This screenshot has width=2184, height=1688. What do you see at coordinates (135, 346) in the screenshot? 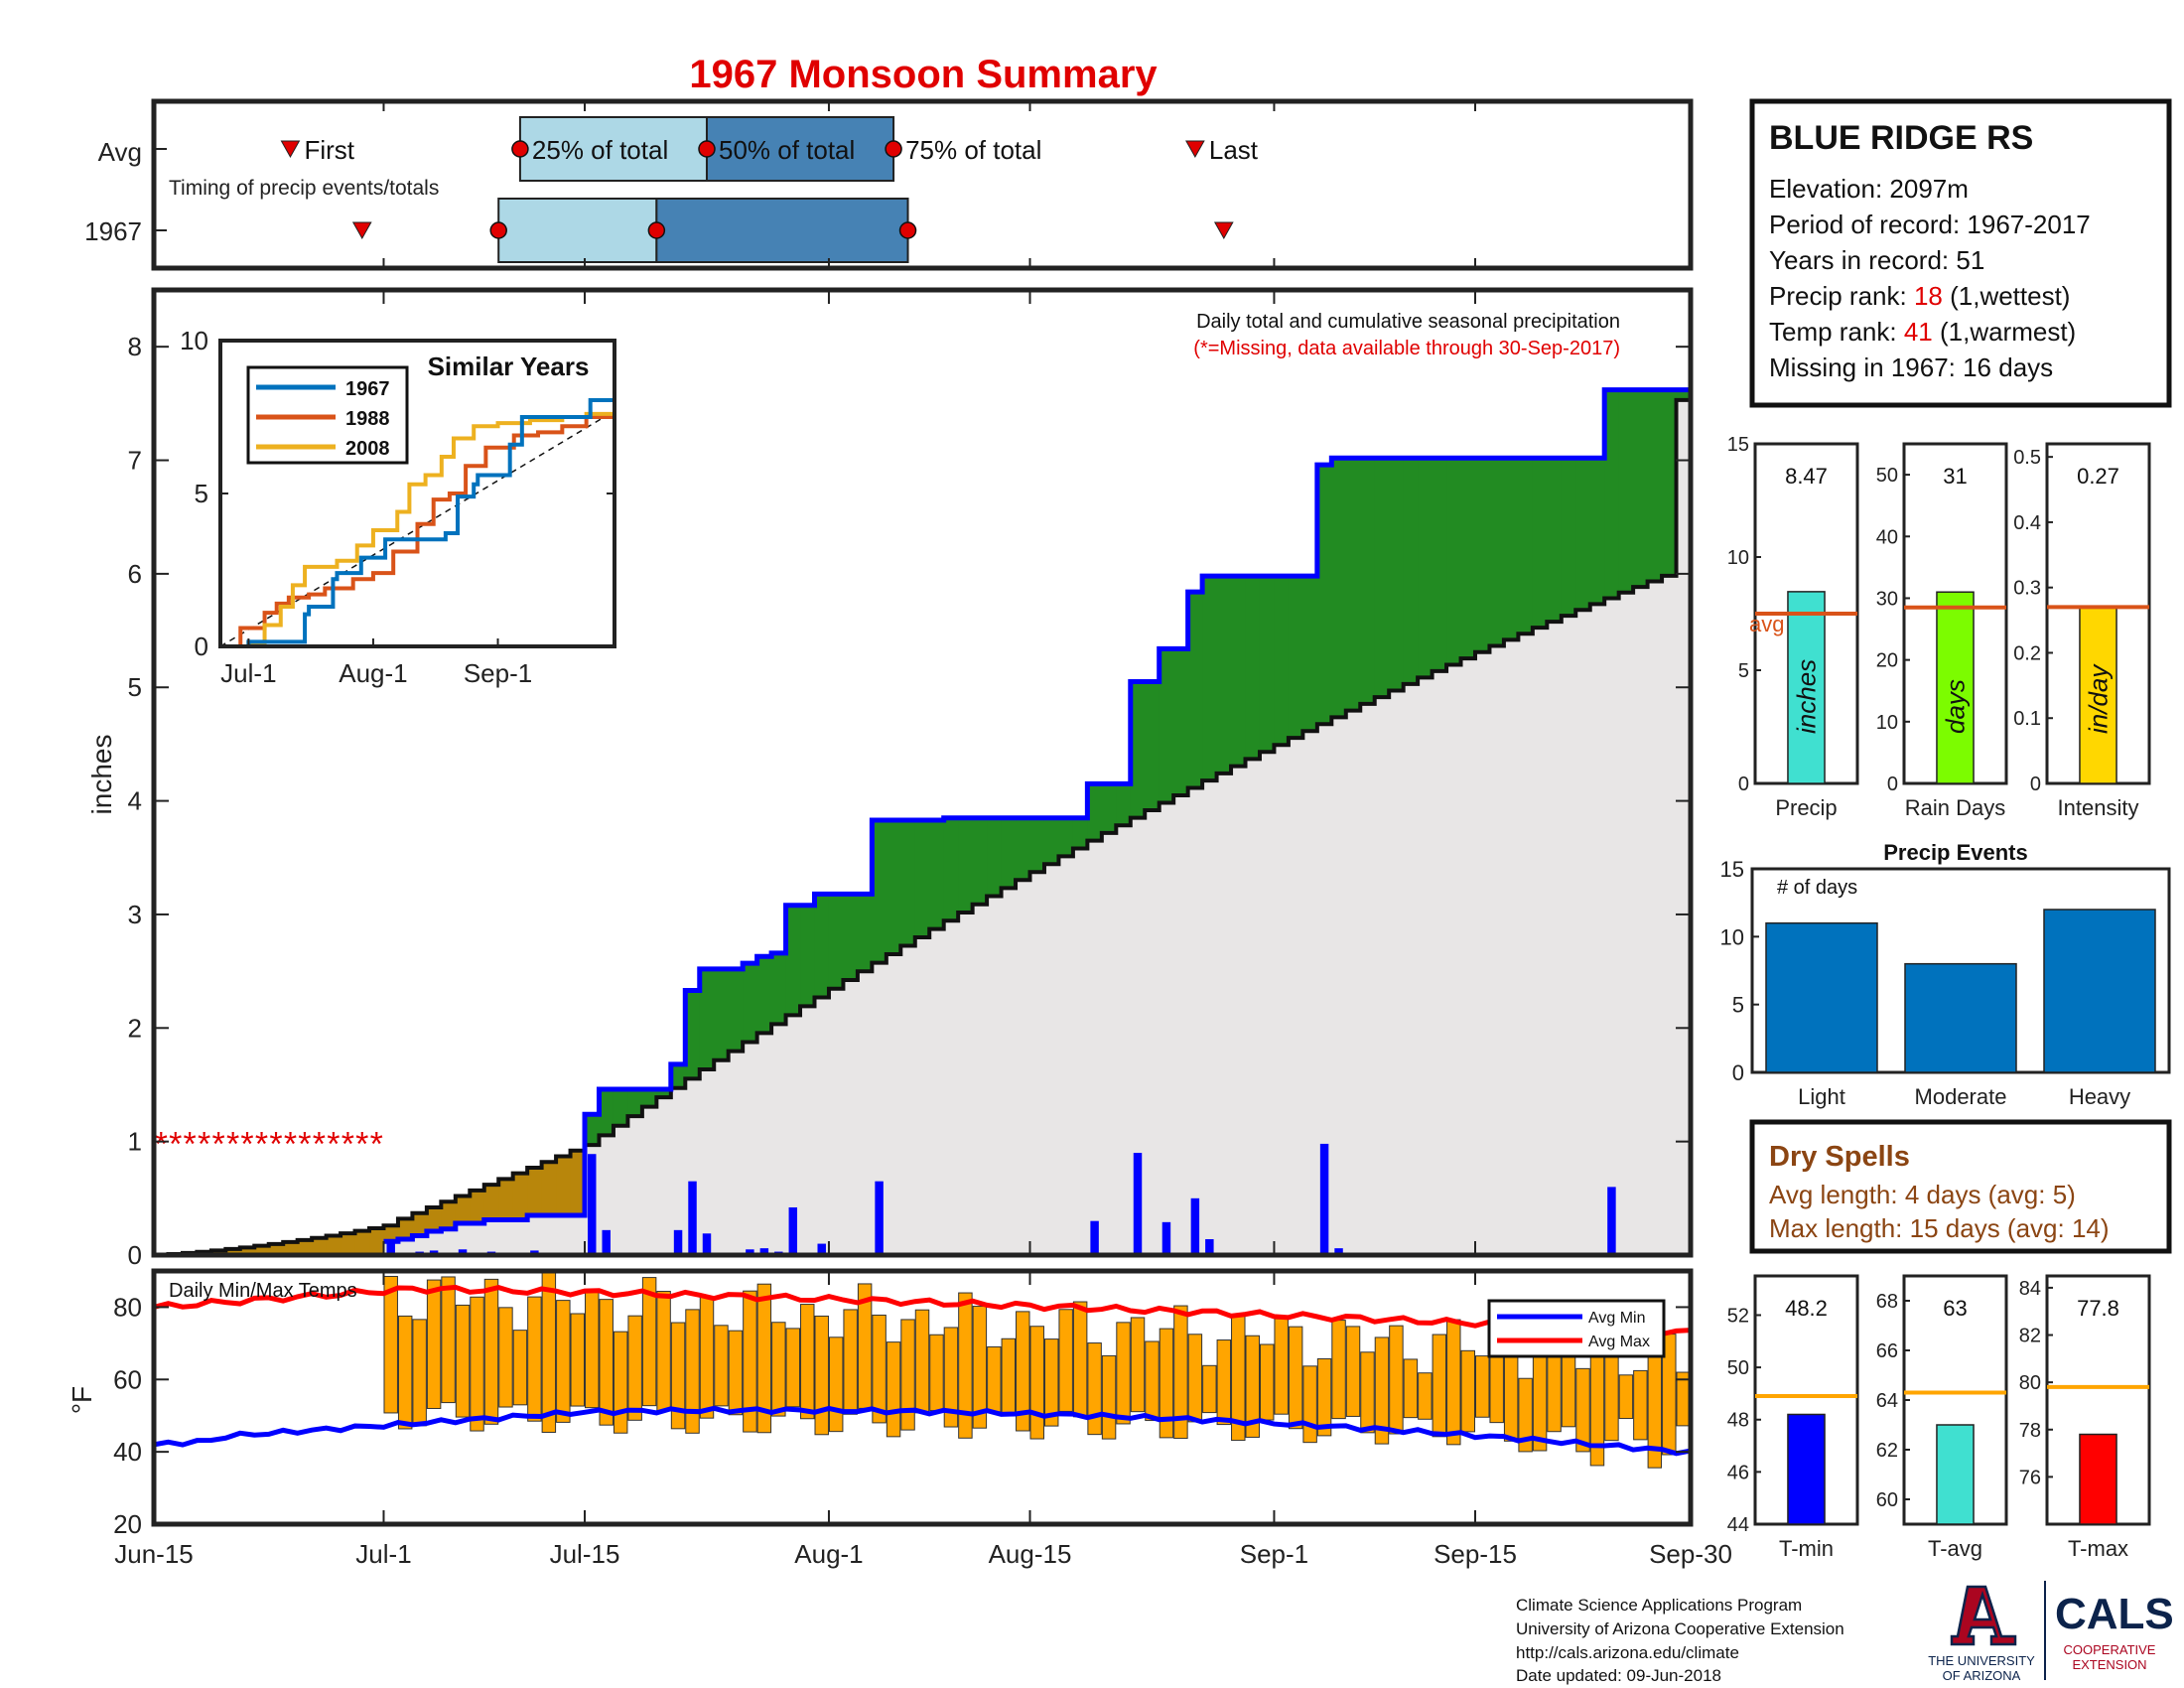
I see `main-ytick-label-8: 8` at bounding box center [135, 346].